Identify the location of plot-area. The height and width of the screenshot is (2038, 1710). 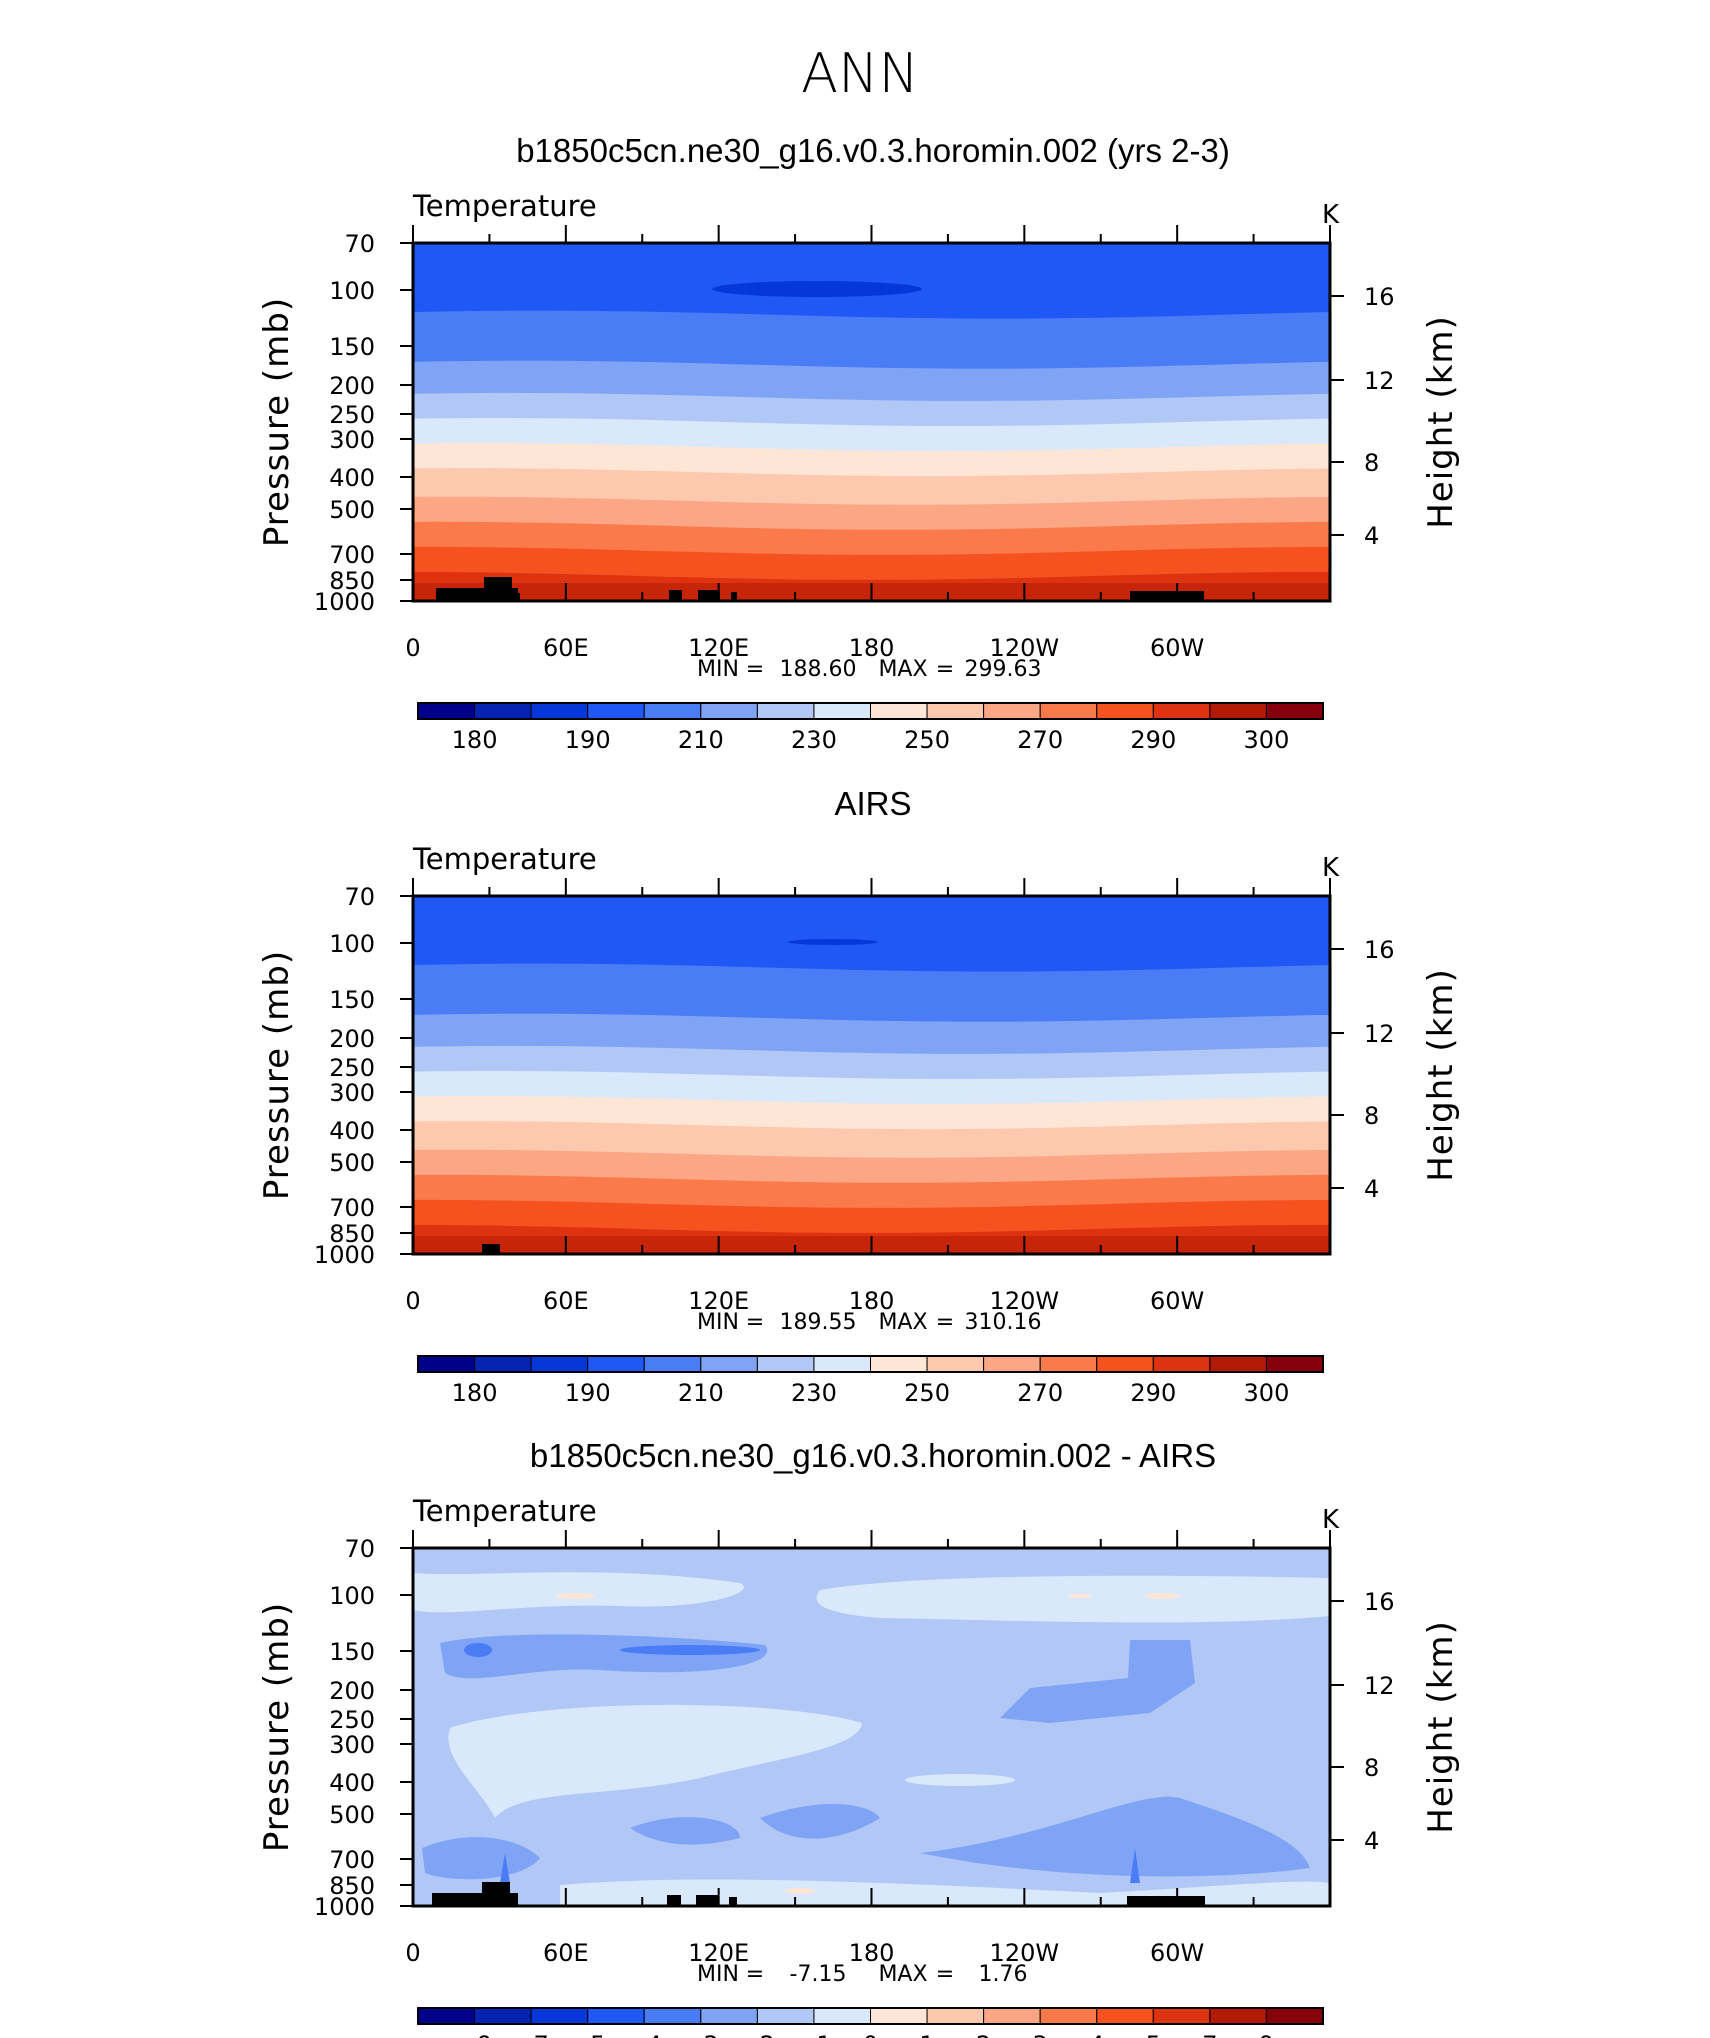
(871, 422).